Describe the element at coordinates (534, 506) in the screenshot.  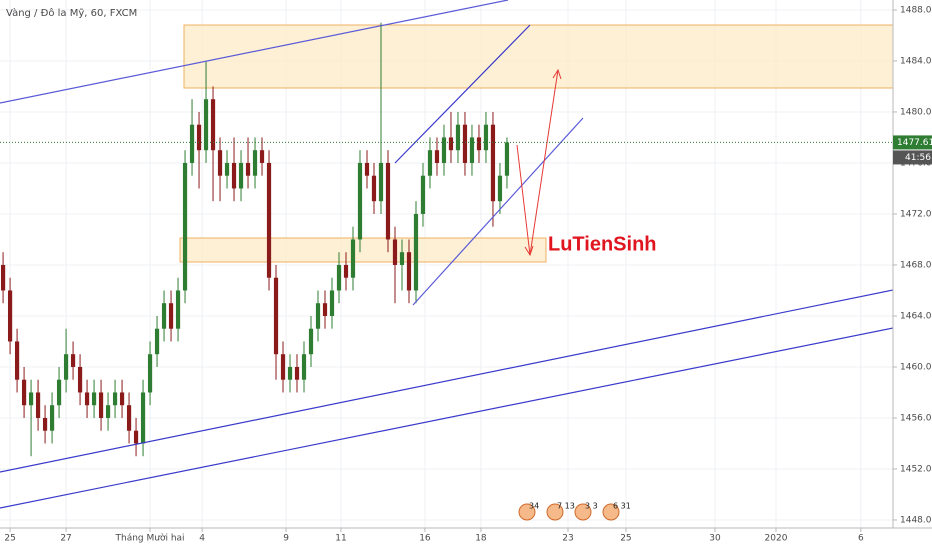
I see `event-label: 34` at that location.